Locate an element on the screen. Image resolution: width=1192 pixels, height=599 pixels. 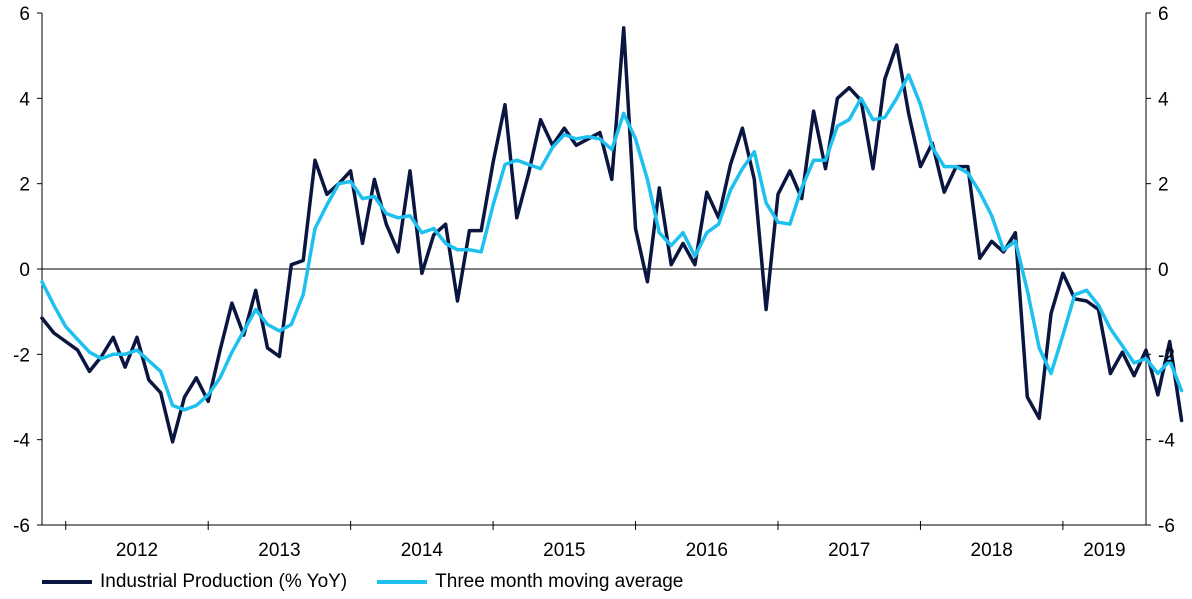
legend-label-industrial-production: Industrial Production (% YoY) is located at coordinates (224, 581).